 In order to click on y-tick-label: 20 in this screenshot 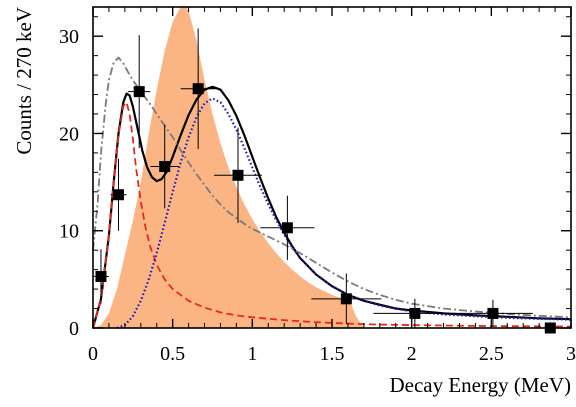, I will do `click(69, 134)`.